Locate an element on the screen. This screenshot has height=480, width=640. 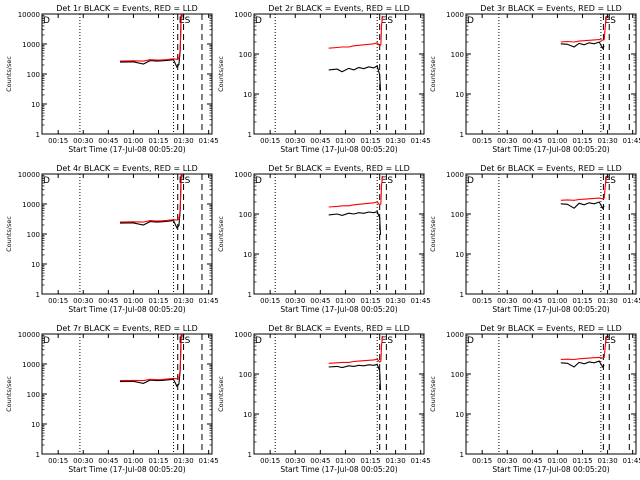
panel-title: Det 7r BLACK = Events, RED = LLD is located at coordinates (127, 328).